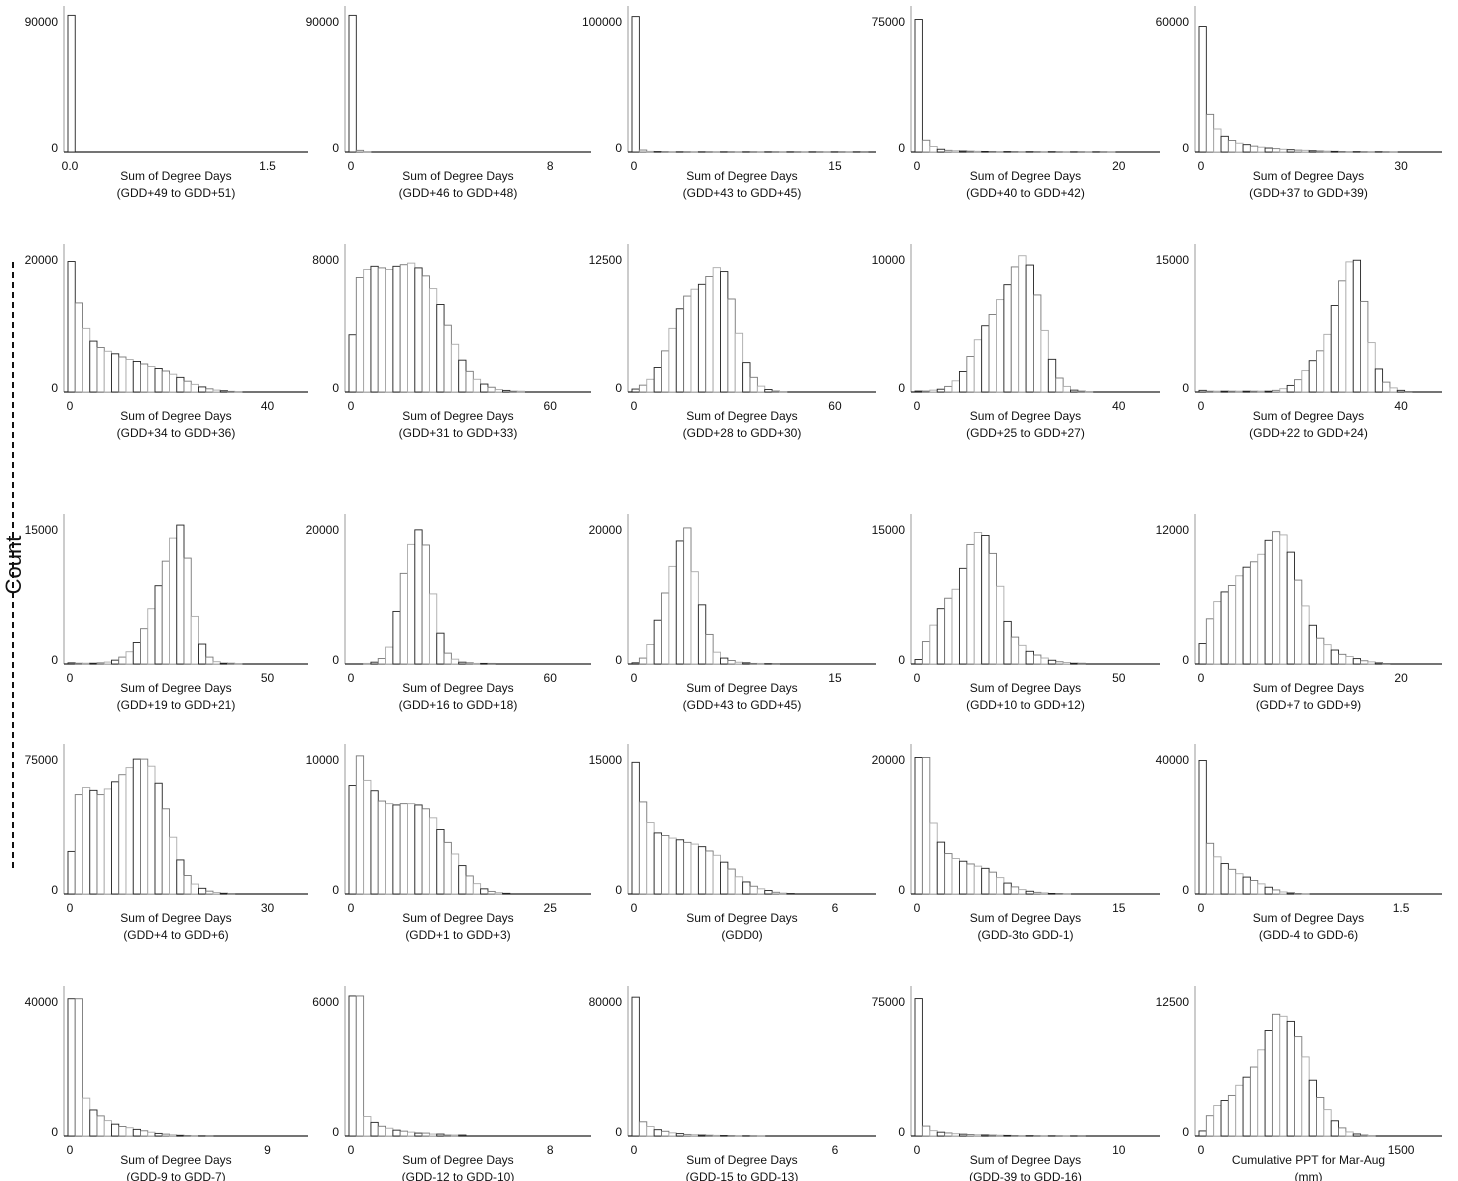  I want to click on x-tick-label: 20, so click(1401, 678).